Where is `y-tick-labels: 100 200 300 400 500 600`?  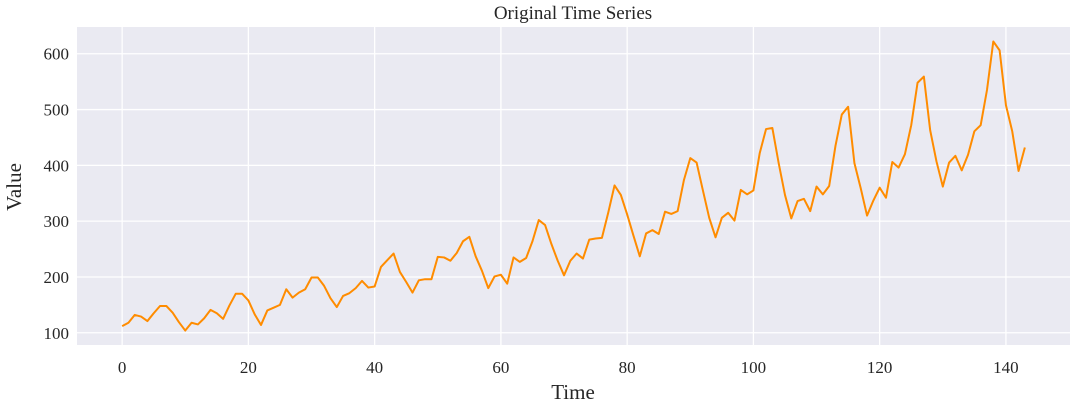
y-tick-labels: 100 200 300 400 500 600 is located at coordinates (57, 194).